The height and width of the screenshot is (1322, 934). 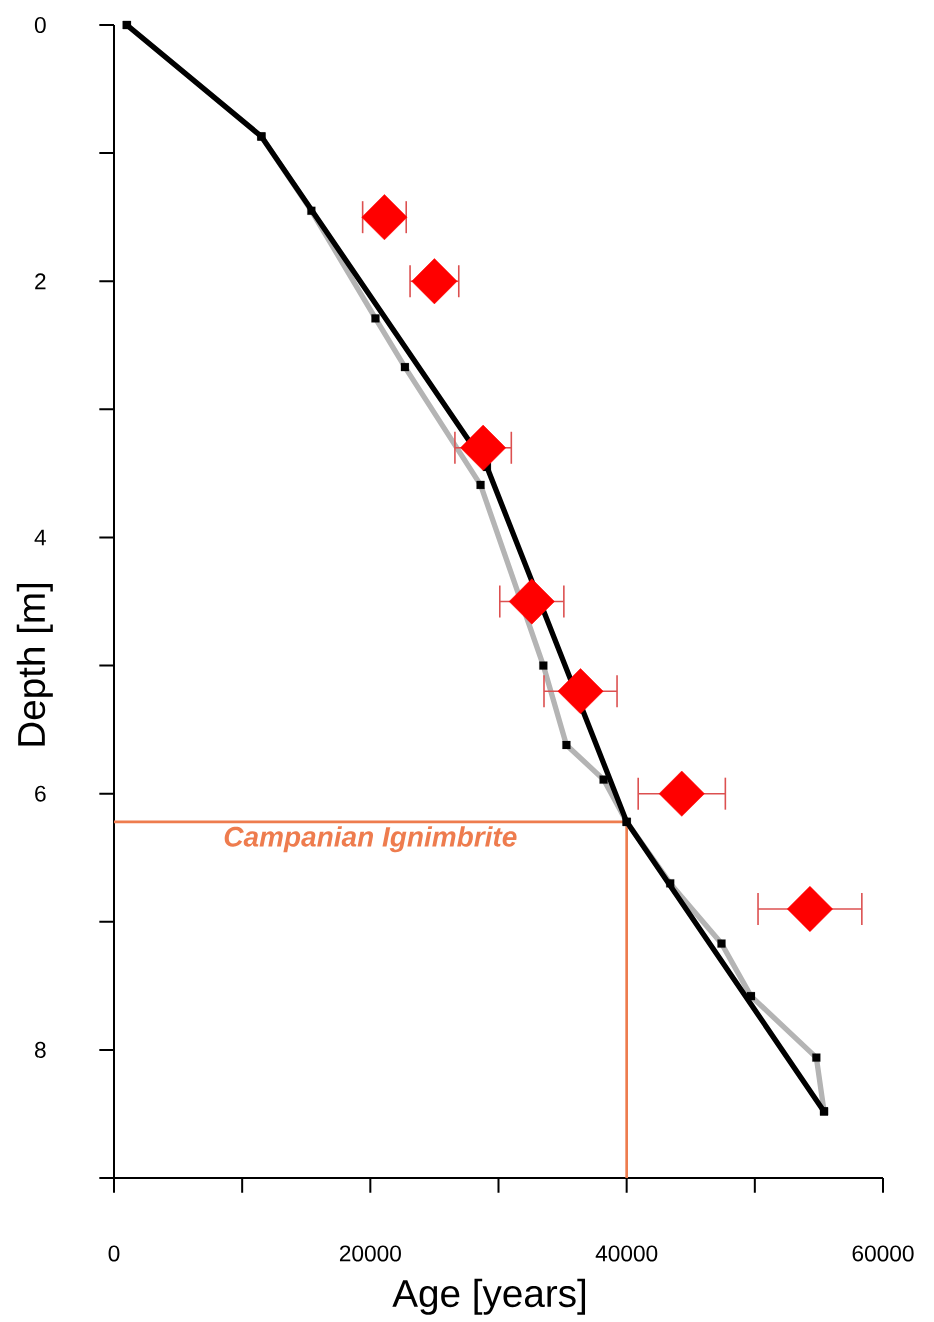 I want to click on x-tick-label: 60000, so click(x=883, y=1253).